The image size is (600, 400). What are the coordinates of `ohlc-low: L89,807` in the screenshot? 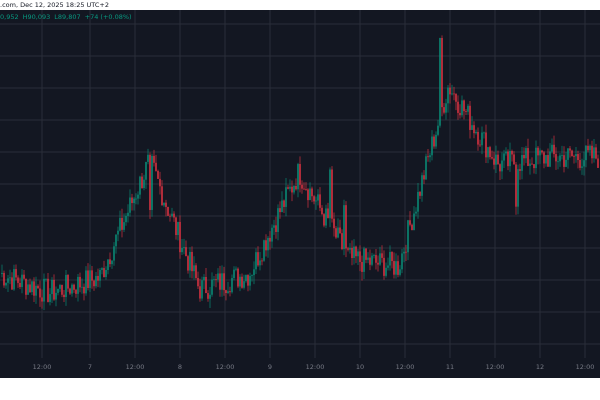 It's located at (67, 17).